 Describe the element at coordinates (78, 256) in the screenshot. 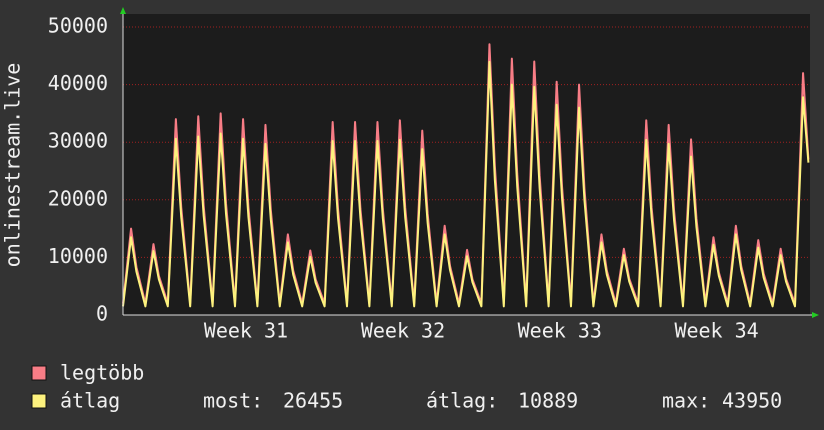

I see `y-tick-label: 10000` at that location.